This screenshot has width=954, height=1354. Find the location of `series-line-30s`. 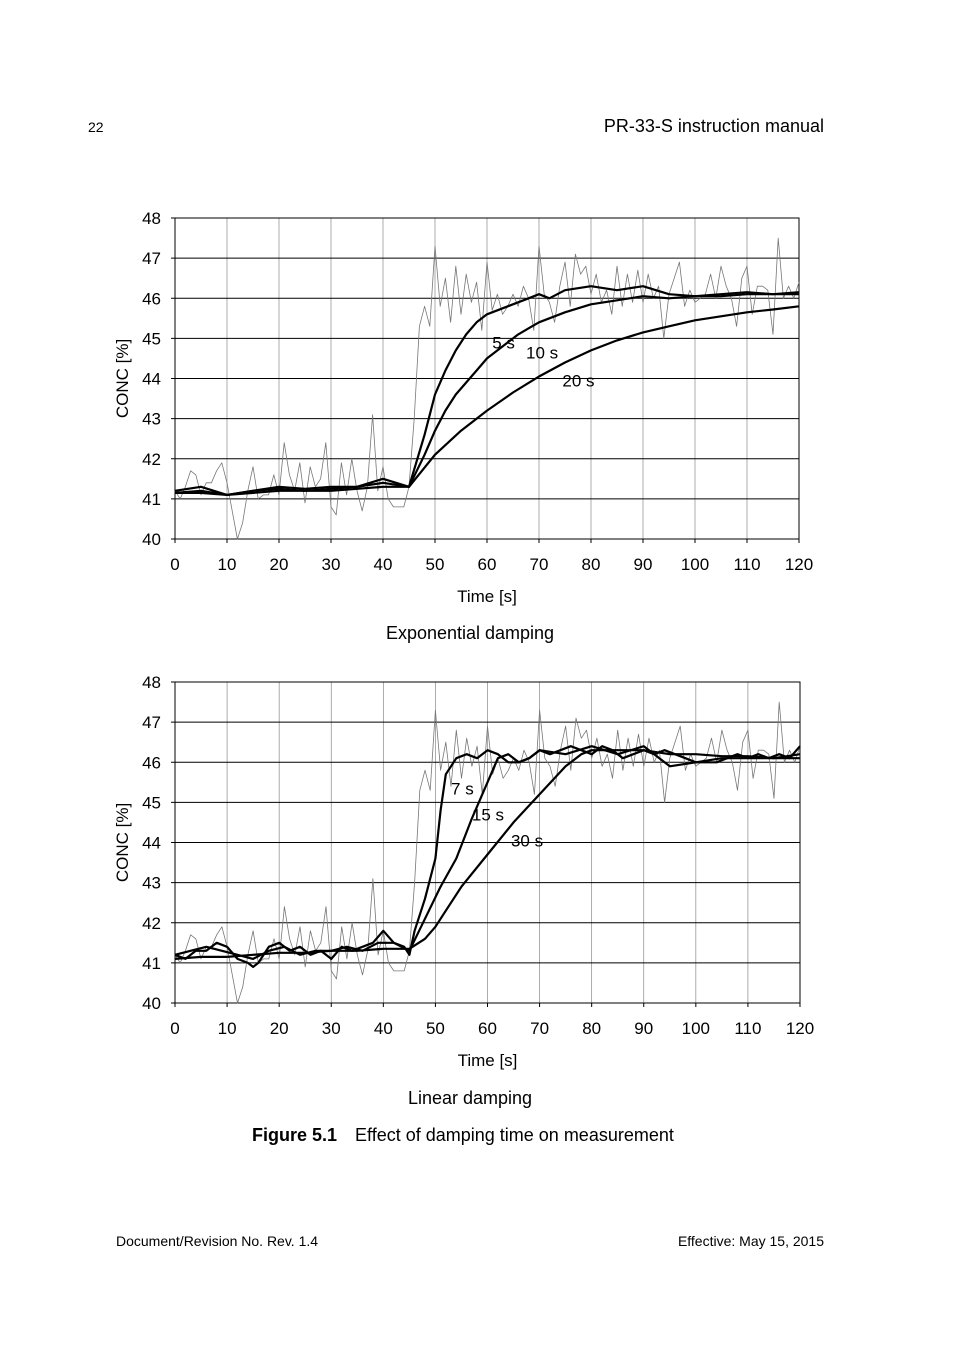

series-line-30s is located at coordinates (487, 854).